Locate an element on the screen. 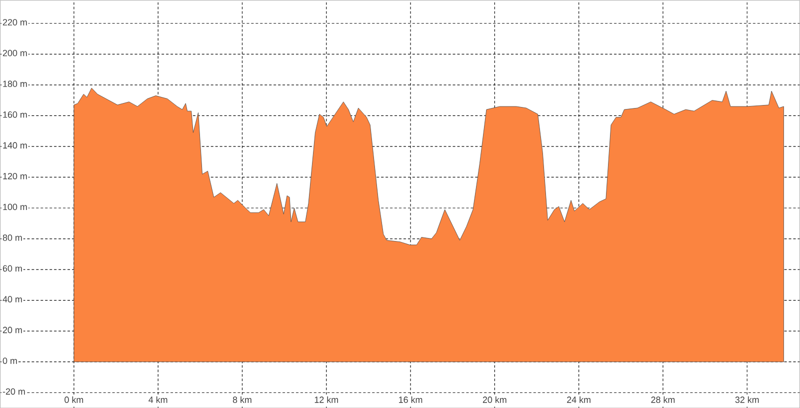 The width and height of the screenshot is (800, 408). y-tick-label: 0 m is located at coordinates (9, 360).